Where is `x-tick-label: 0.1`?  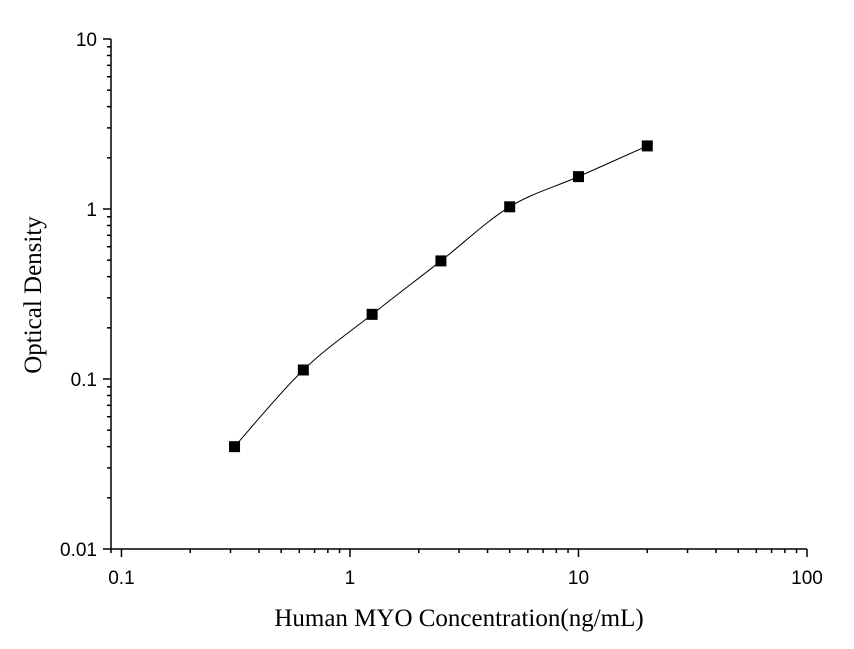
x-tick-label: 0.1 is located at coordinates (121, 578).